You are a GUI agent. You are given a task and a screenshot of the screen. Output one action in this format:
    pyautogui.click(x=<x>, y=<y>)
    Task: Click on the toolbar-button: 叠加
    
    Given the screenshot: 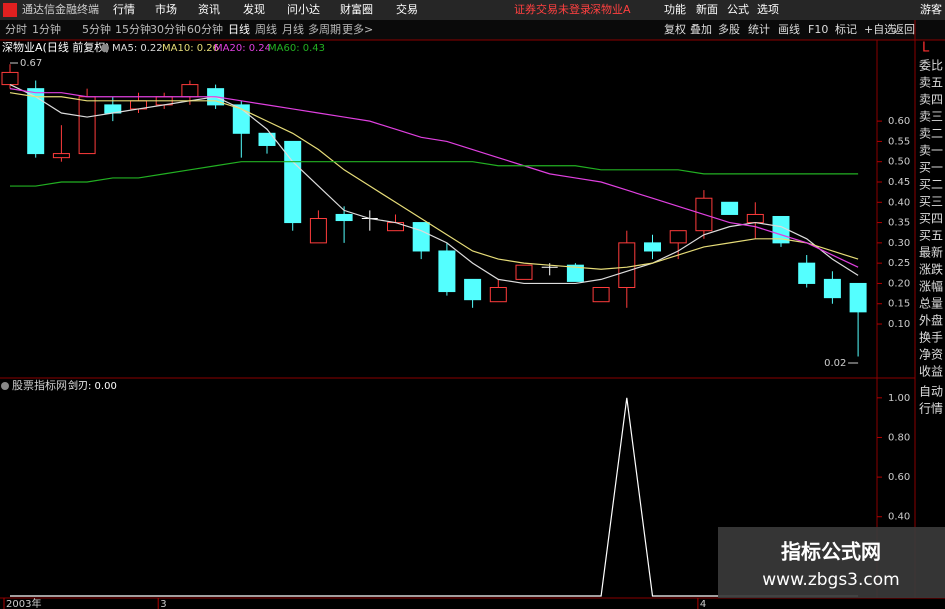 What is the action you would take?
    pyautogui.click(x=701, y=29)
    